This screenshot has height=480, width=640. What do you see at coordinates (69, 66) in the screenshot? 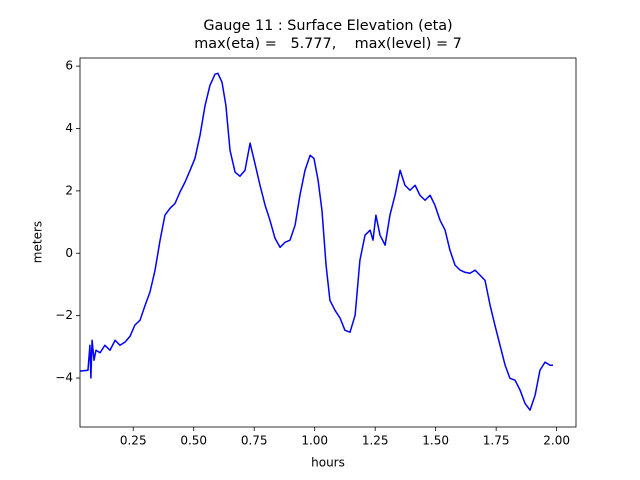
I see `y-tick-label: 6` at bounding box center [69, 66].